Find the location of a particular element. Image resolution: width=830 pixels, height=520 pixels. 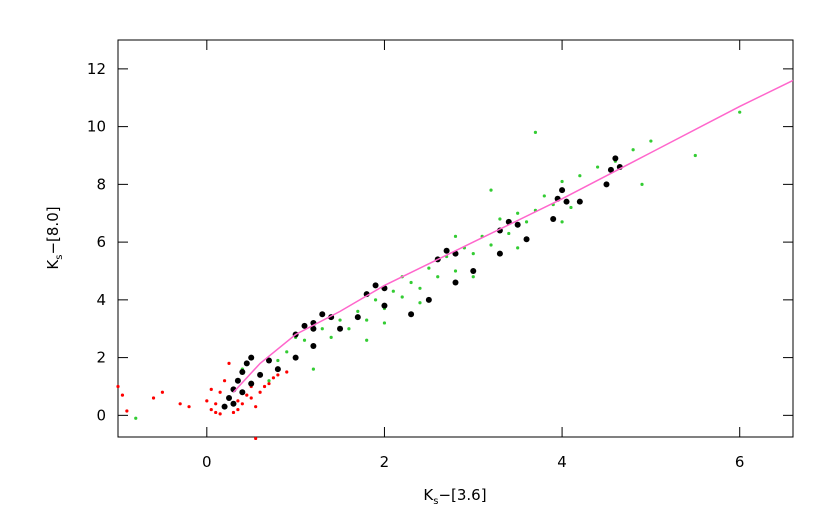

x-axis-label: Ks−[3.6] is located at coordinates (454, 496).